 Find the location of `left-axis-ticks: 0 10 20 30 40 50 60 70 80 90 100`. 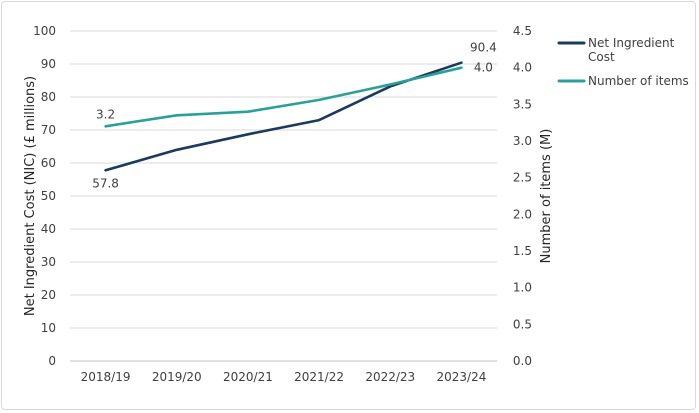

left-axis-ticks: 0 10 20 30 40 50 60 70 80 90 100 is located at coordinates (44, 196).